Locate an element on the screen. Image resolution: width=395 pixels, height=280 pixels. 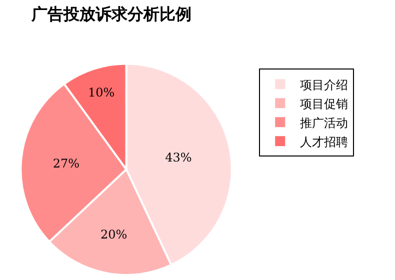
legend-label: 项目介绍 is located at coordinates (324, 85).